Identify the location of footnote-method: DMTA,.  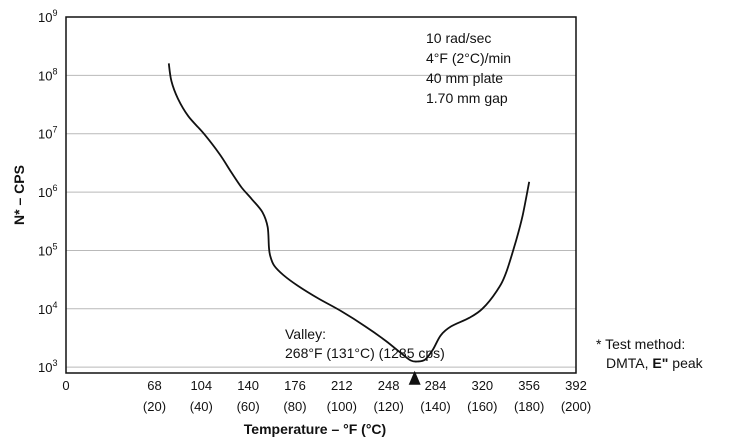
(629, 363).